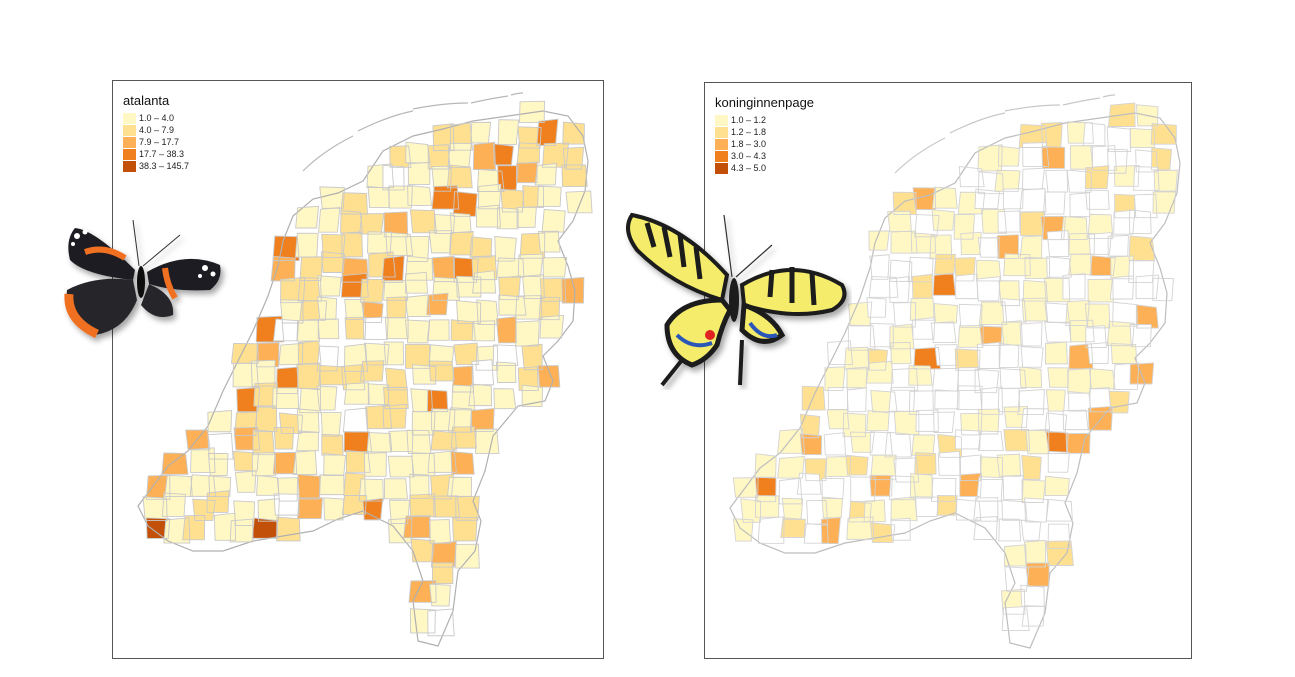  Describe the element at coordinates (146, 100) in the screenshot. I see `legend-title: atalanta` at that location.